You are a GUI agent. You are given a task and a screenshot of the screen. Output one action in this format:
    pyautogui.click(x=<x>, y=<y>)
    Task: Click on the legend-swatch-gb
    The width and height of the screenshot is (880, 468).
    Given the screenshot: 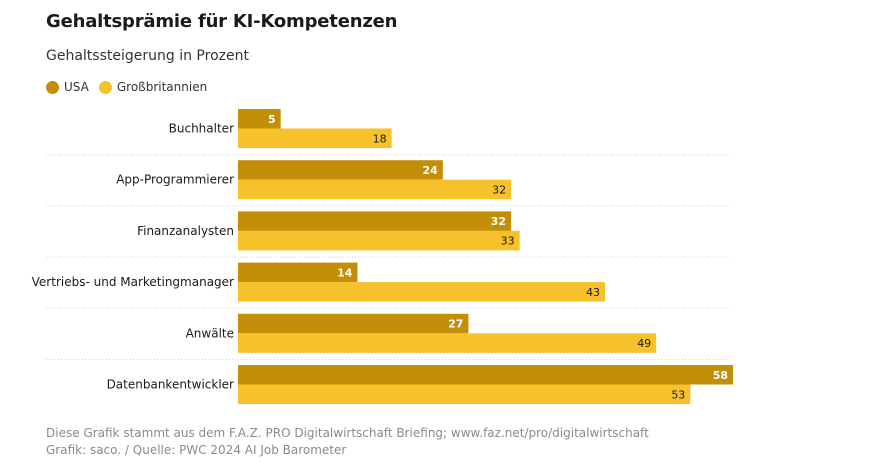 What is the action you would take?
    pyautogui.click(x=105, y=87)
    